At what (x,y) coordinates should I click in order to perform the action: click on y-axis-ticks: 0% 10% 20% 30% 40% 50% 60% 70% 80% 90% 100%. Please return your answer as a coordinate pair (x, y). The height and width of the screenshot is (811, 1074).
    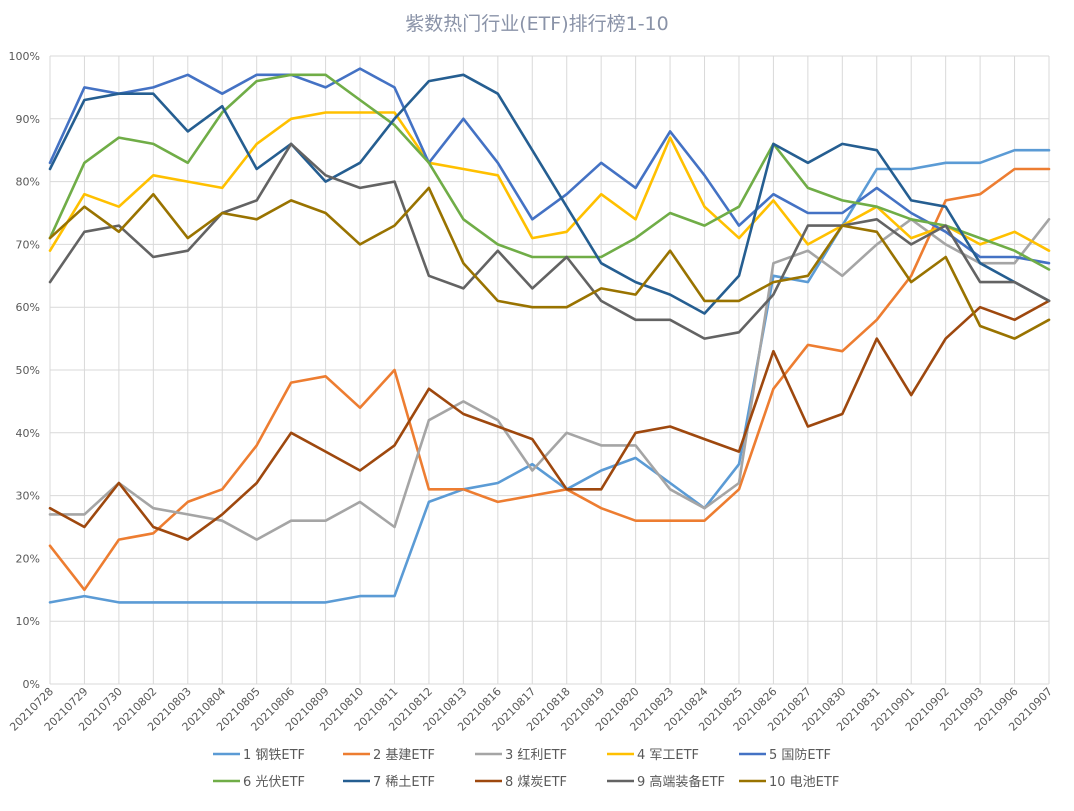
    Looking at the image, I should click on (24, 370).